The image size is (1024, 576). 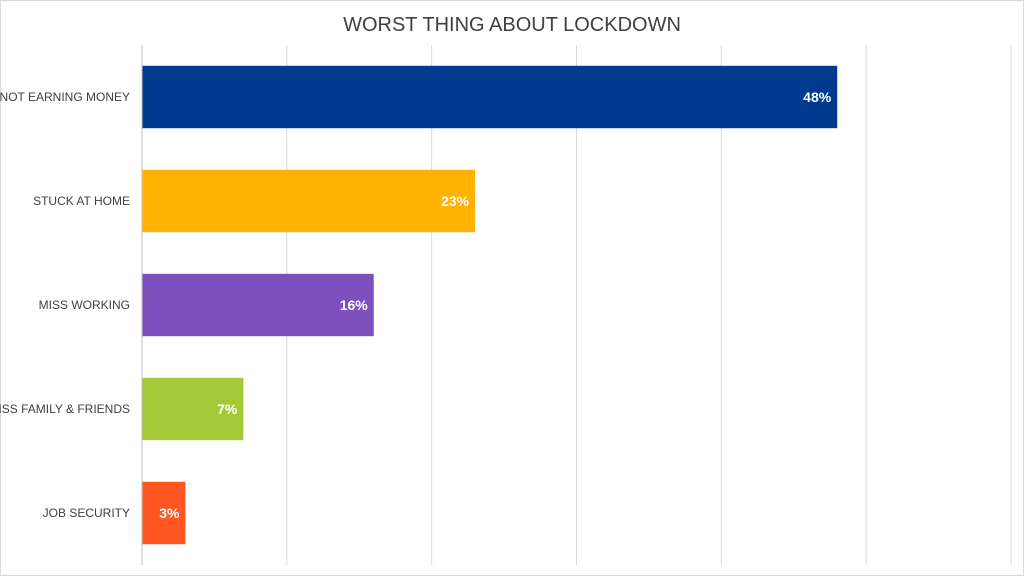 I want to click on category-label: JOB SECURITY, so click(x=86, y=513).